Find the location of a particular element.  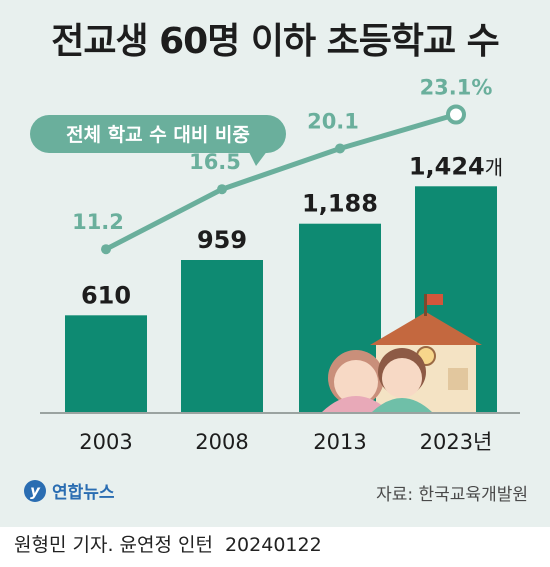

girl-body is located at coordinates (356, 404).